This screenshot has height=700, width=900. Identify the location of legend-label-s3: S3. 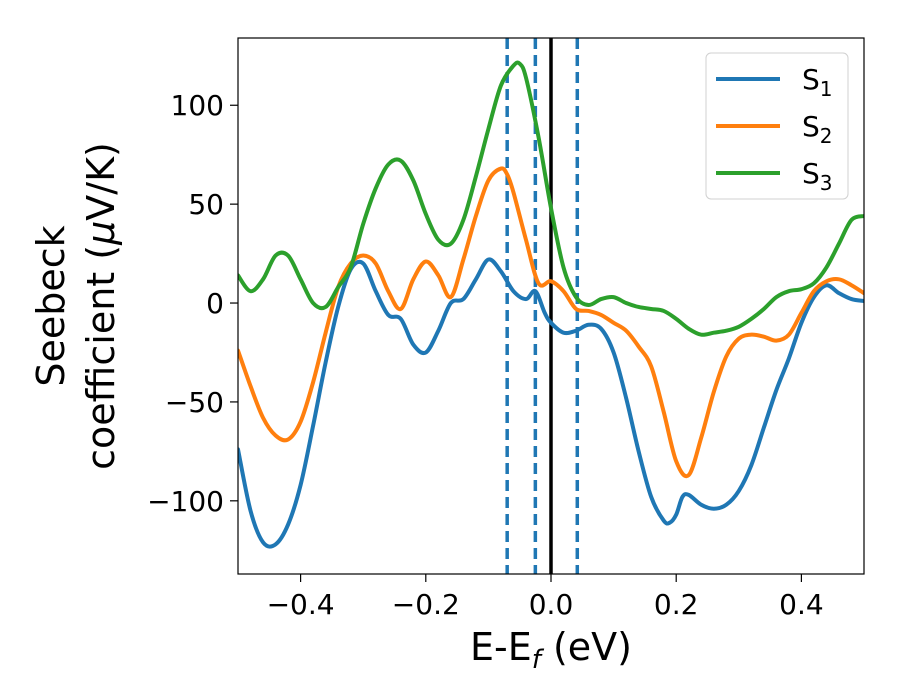
(817, 176).